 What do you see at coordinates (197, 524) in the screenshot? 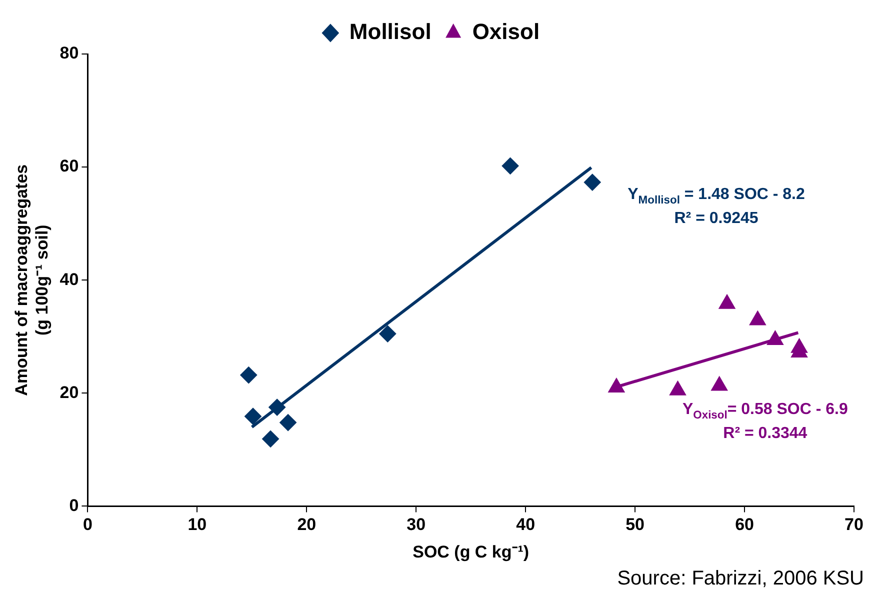
I see `x-tick-label: 10` at bounding box center [197, 524].